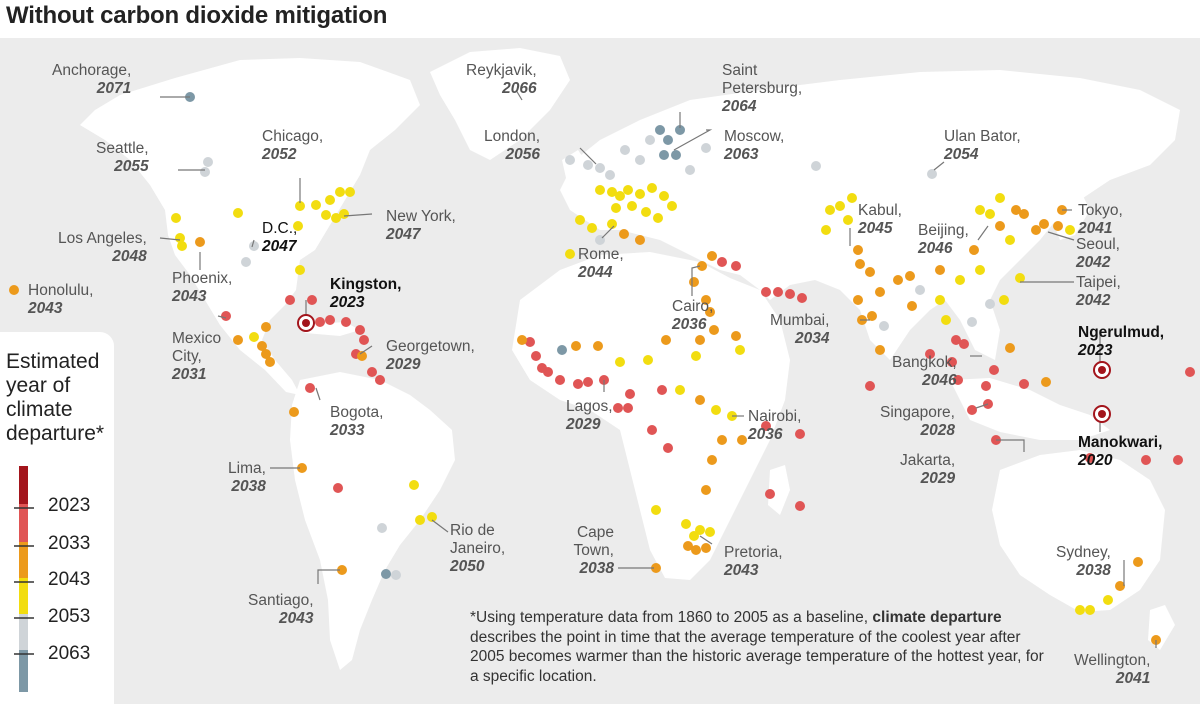 This screenshot has height=704, width=1200. What do you see at coordinates (372, 521) in the screenshot?
I see `south-america-land` at bounding box center [372, 521].